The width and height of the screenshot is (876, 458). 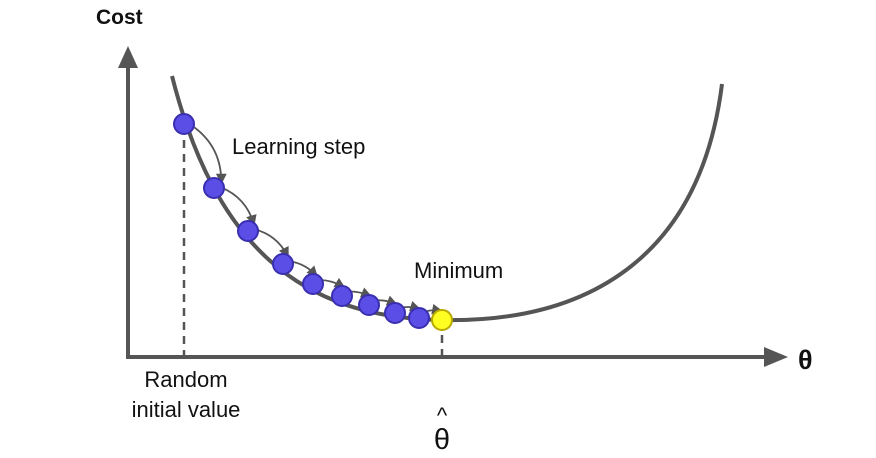 I want to click on theta-hat-symbol: θ, so click(x=442, y=440).